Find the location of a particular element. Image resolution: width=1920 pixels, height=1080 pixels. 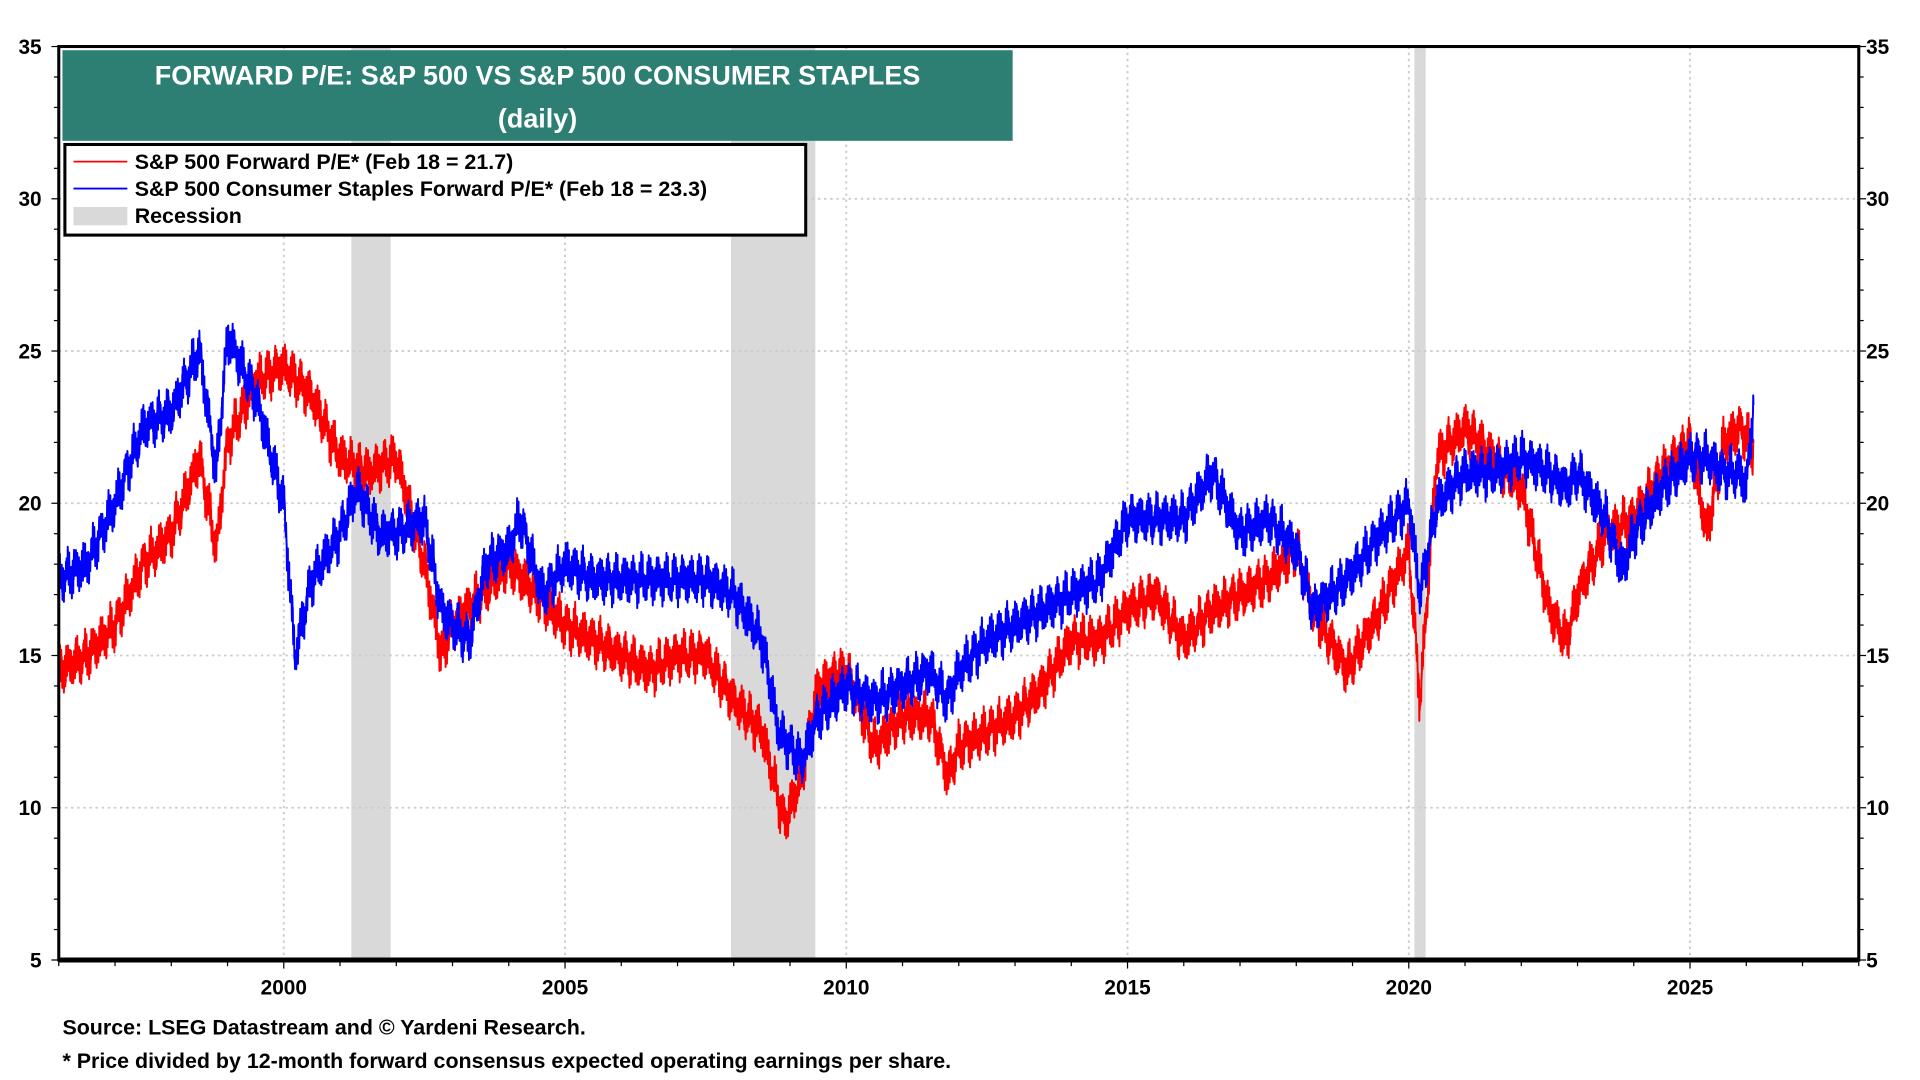

y-tick-label-left: 20 is located at coordinates (29, 504).